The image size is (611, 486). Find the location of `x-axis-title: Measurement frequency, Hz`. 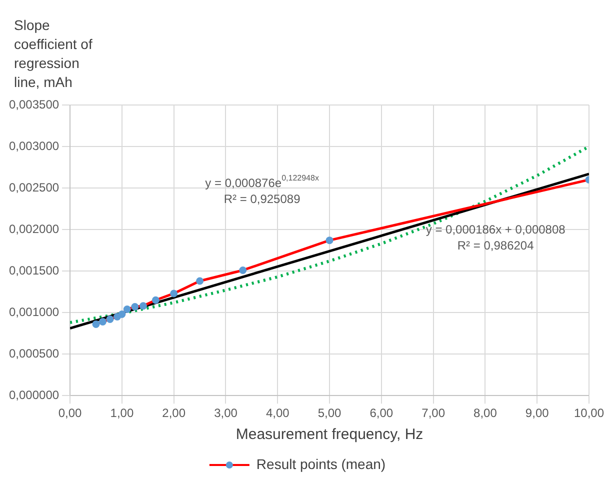

x-axis-title: Measurement frequency, Hz is located at coordinates (330, 435).